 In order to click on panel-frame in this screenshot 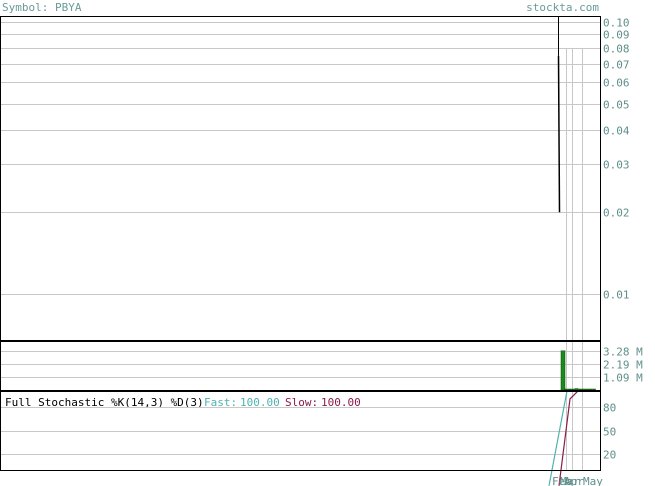, I will do `click(300, 366)`.